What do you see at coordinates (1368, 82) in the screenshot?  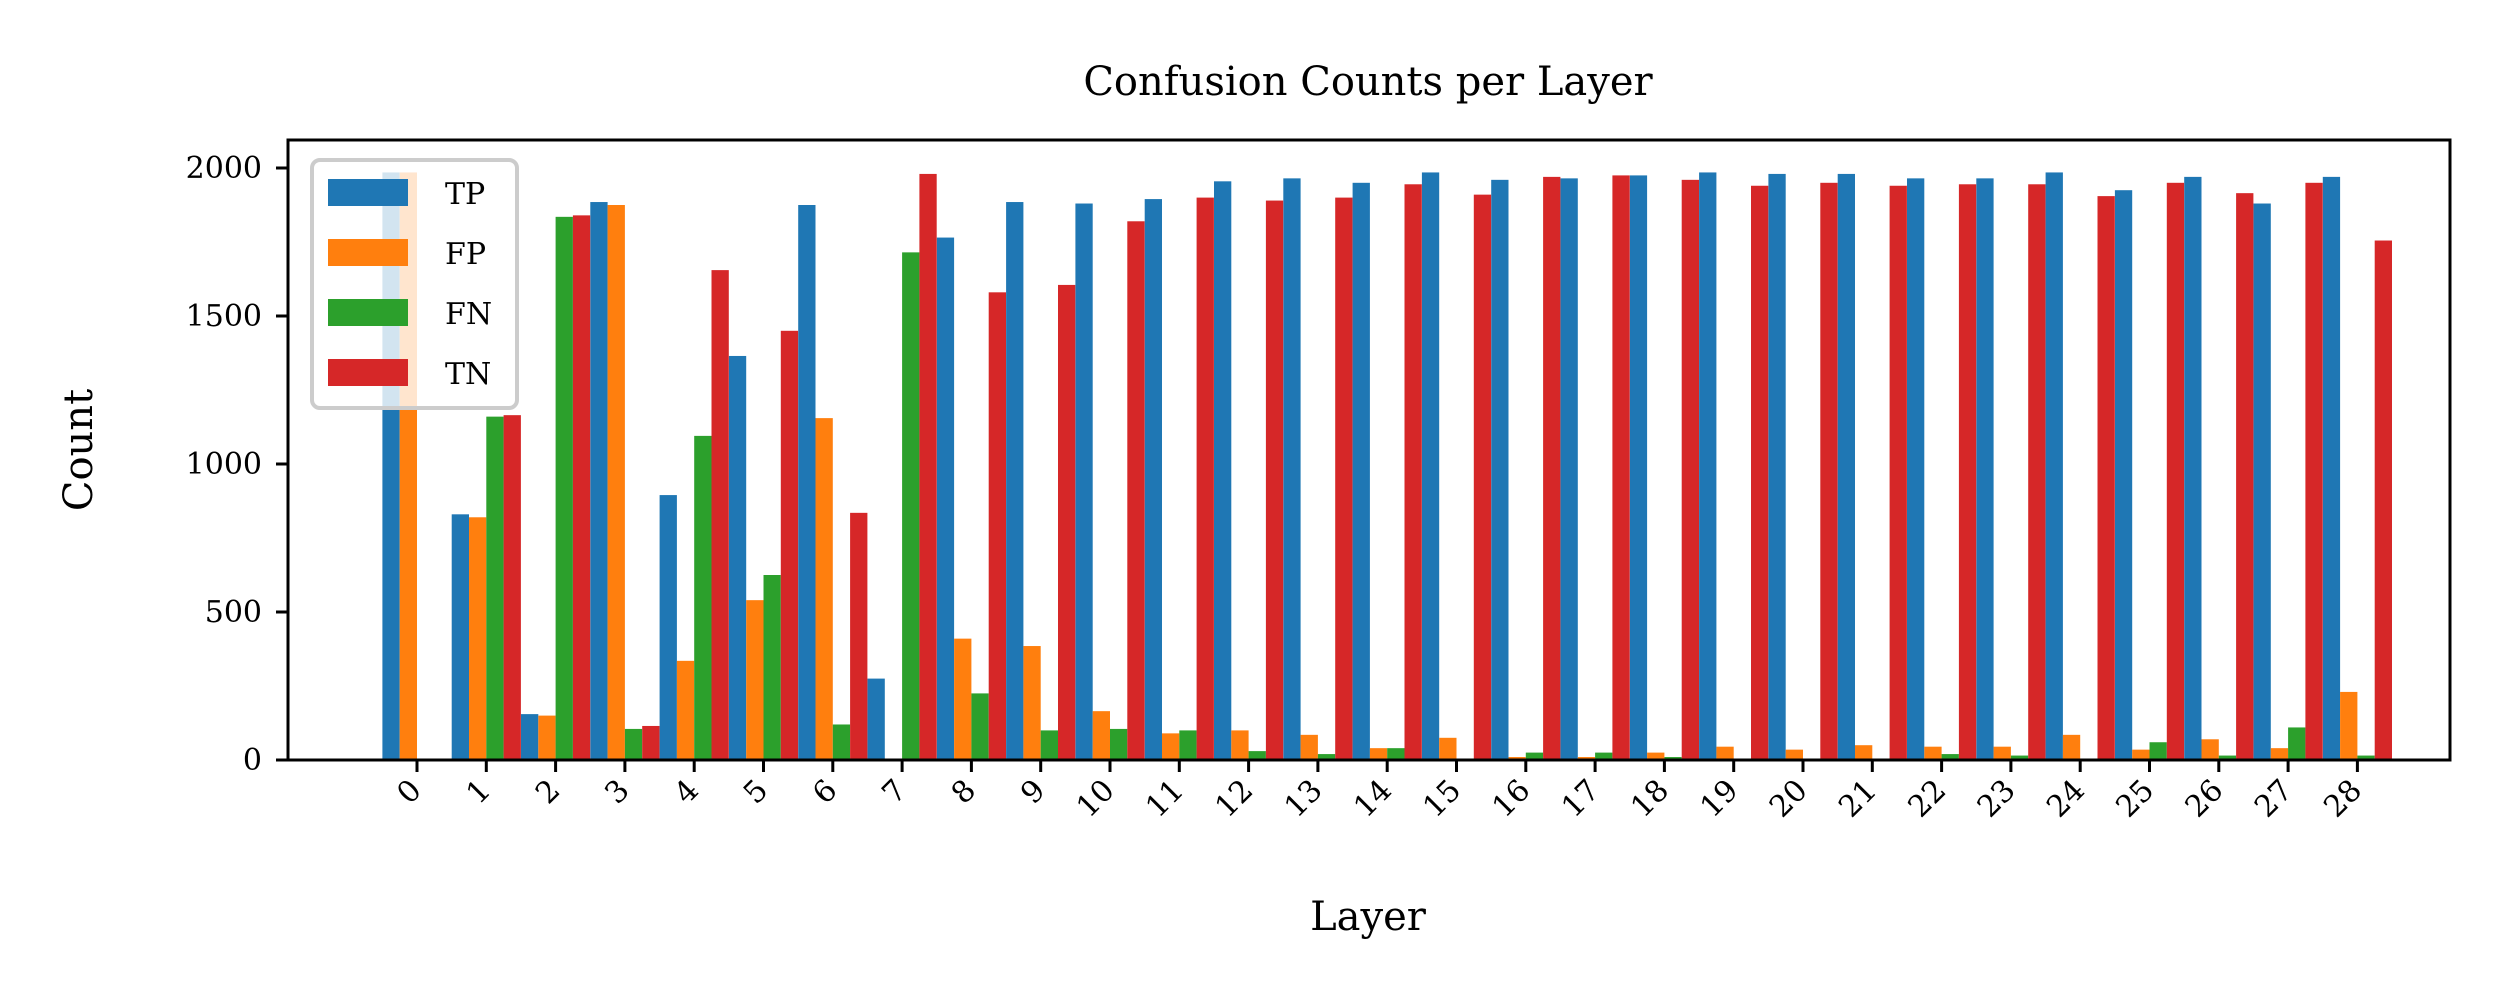 I see `chart-title: Confusion Counts per Layer` at bounding box center [1368, 82].